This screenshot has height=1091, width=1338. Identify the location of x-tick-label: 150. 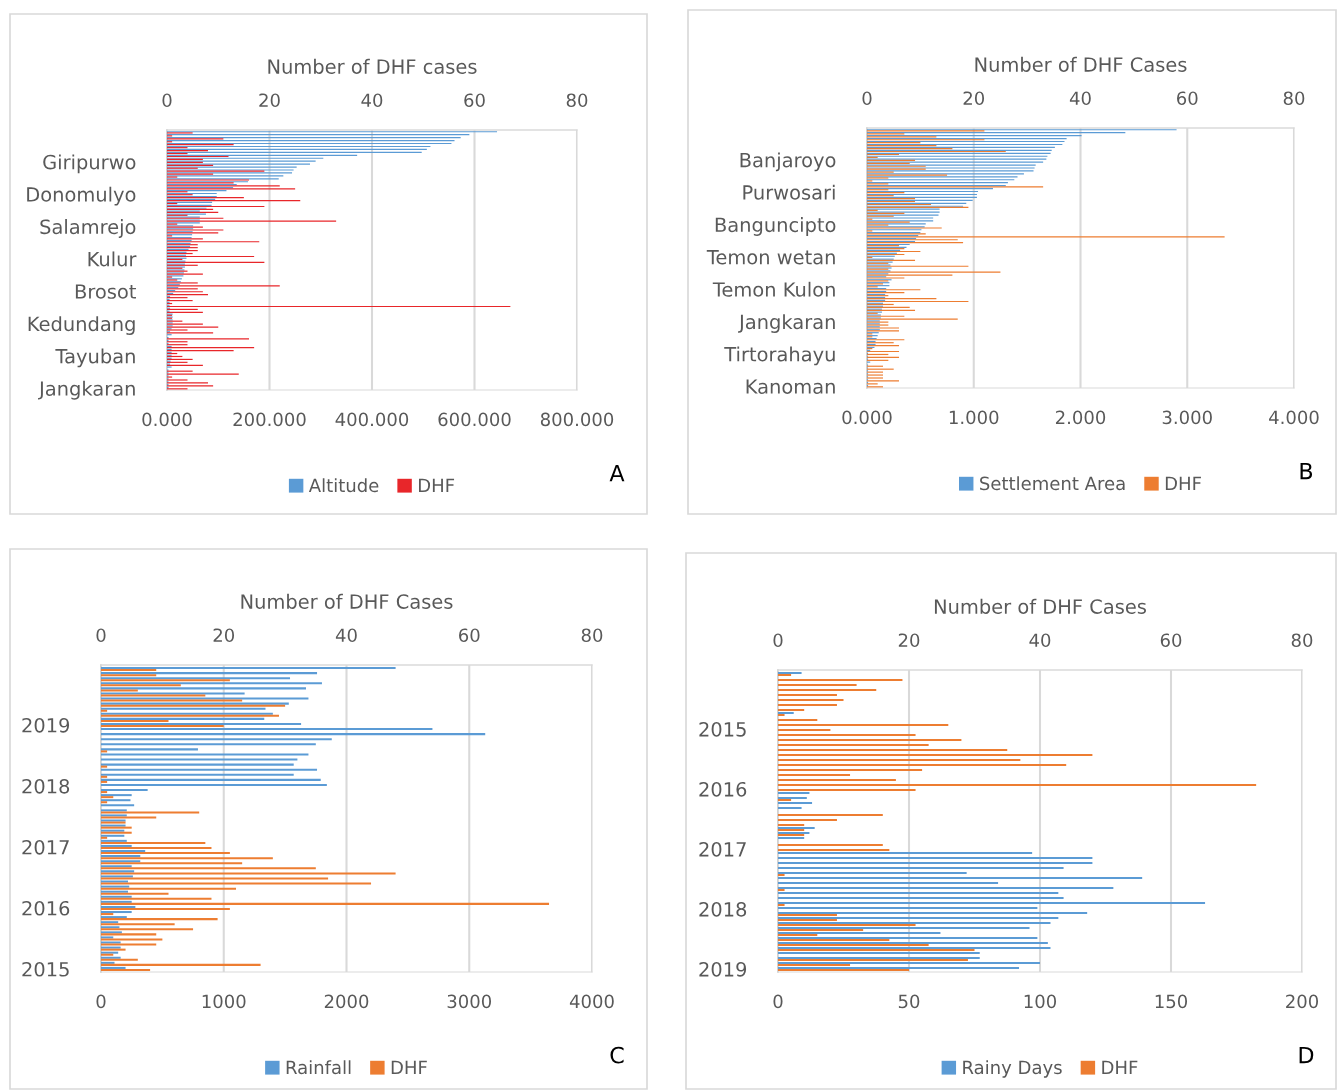
(1171, 1001).